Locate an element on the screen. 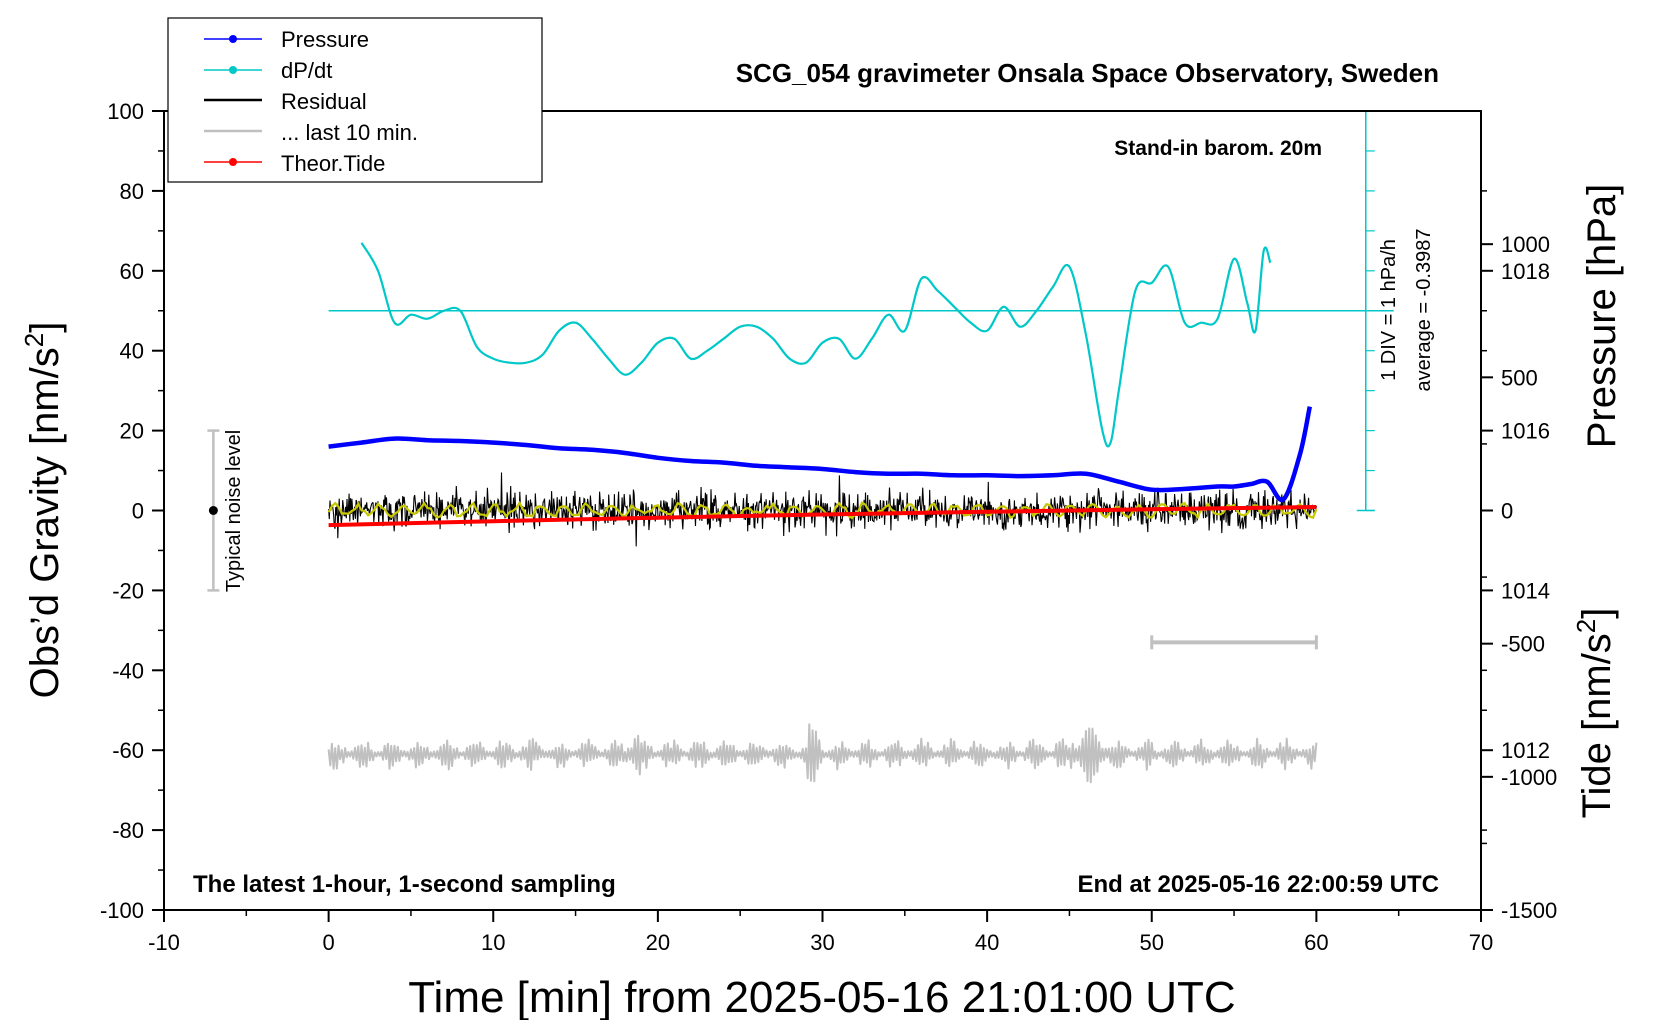 Image resolution: width=1660 pixels, height=1020 pixels. y-left-tick-label: 80 is located at coordinates (132, 191).